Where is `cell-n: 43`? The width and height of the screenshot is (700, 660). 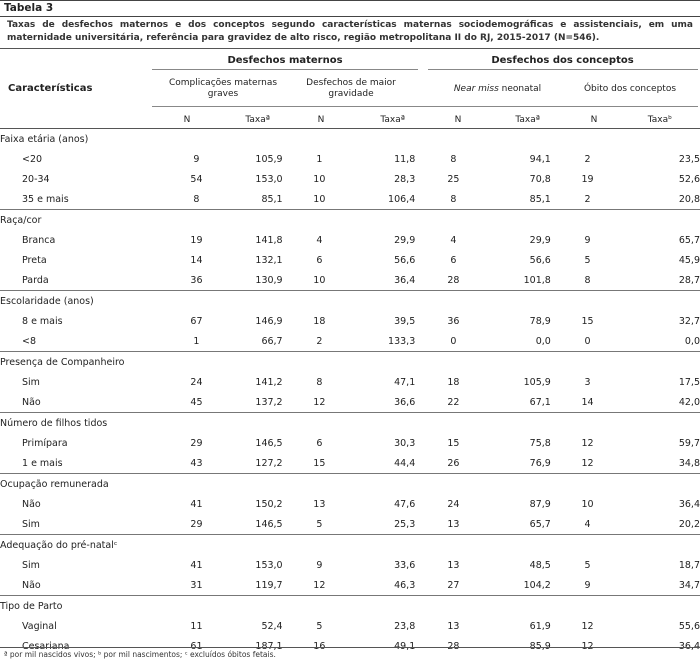 cell-n: 43 is located at coordinates (196, 463).